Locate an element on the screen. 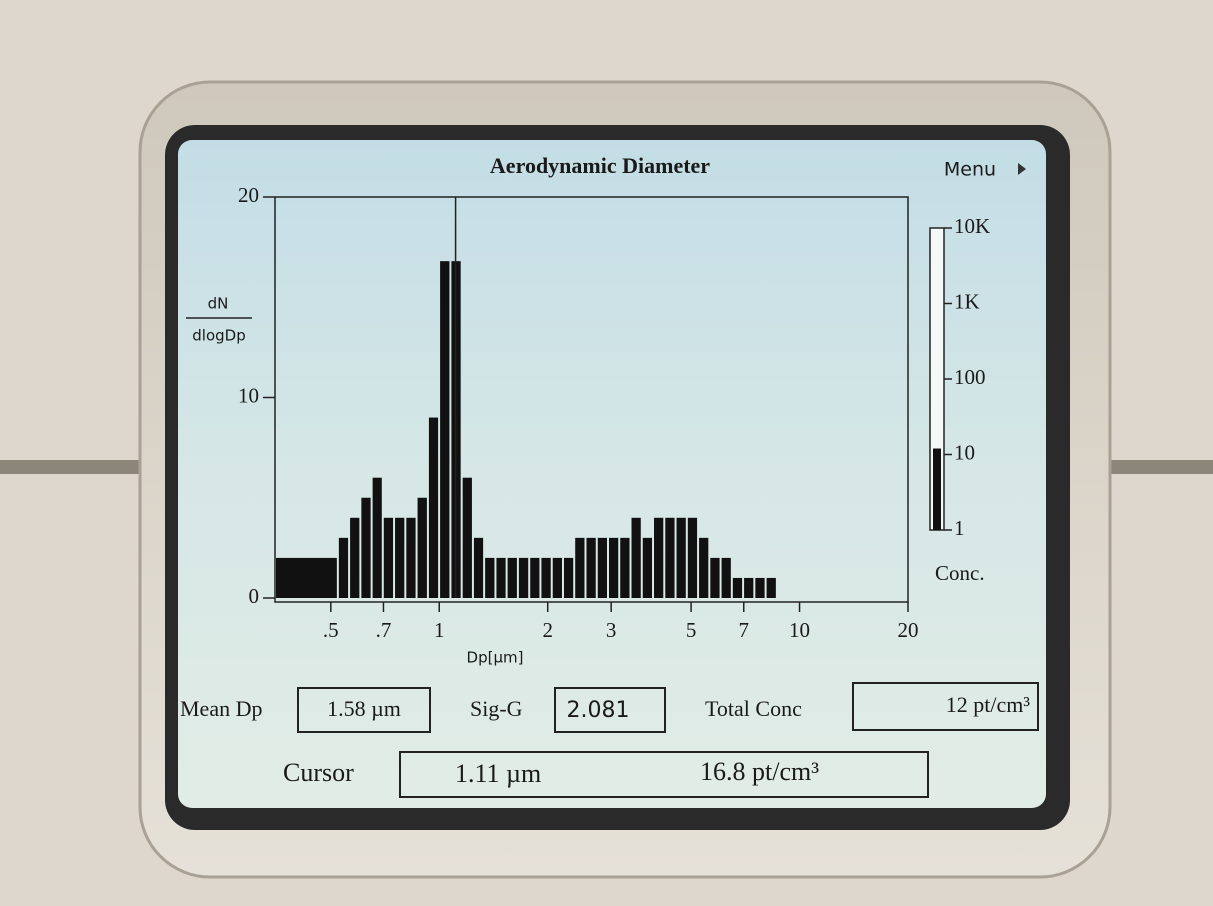  cursor-concentration: 16.8 pt/cm³ is located at coordinates (759, 771).